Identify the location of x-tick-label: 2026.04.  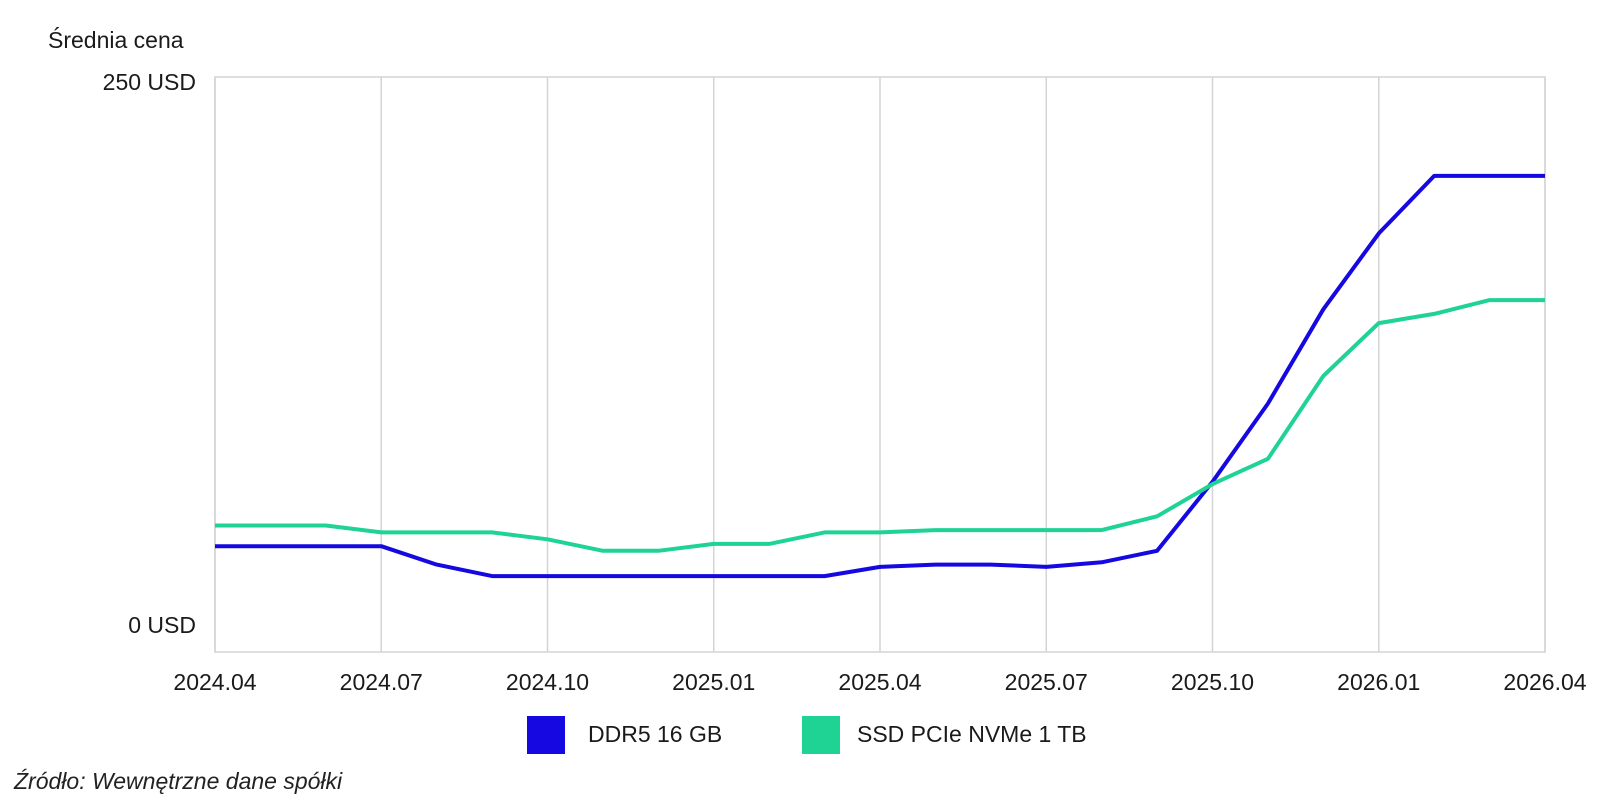
(1544, 682).